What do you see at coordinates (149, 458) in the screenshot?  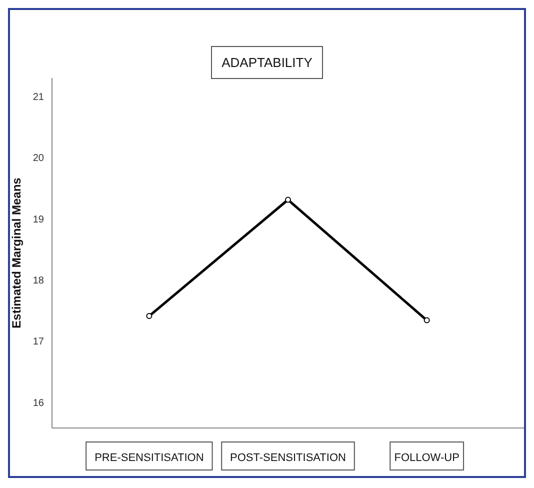 I see `x-tick-label: PRE-SENSITISATION` at bounding box center [149, 458].